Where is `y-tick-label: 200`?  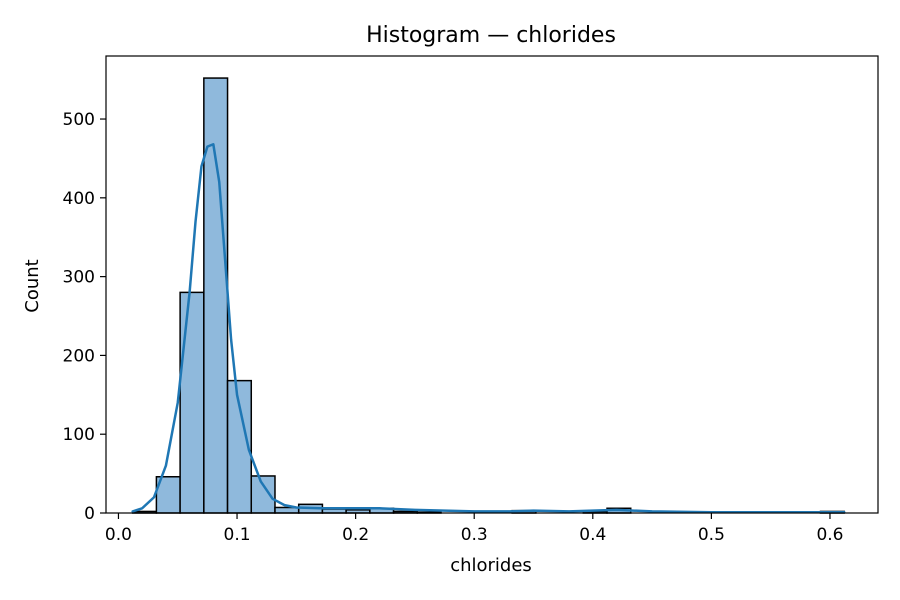 y-tick-label: 200 is located at coordinates (79, 356).